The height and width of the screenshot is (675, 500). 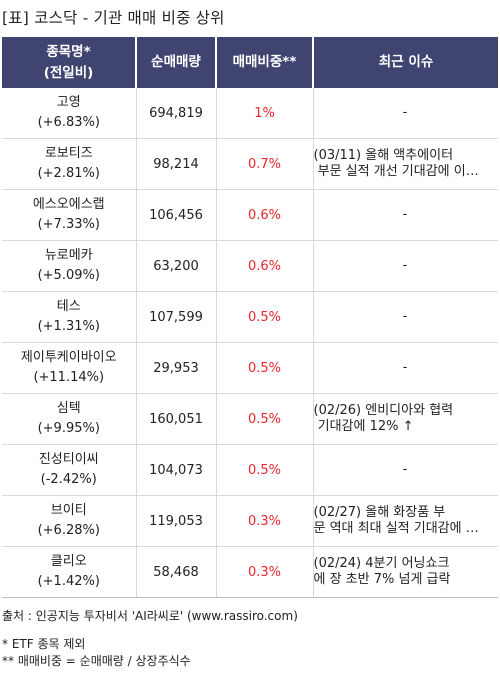 I want to click on stock-name: 고영, so click(x=68, y=102).